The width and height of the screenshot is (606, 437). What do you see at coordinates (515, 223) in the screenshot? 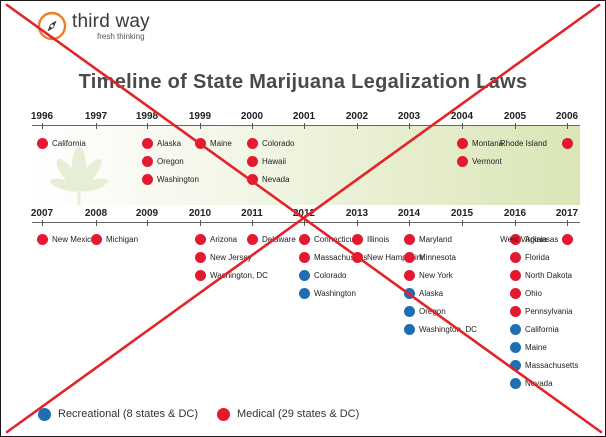
I see `year-tick-2016` at bounding box center [515, 223].